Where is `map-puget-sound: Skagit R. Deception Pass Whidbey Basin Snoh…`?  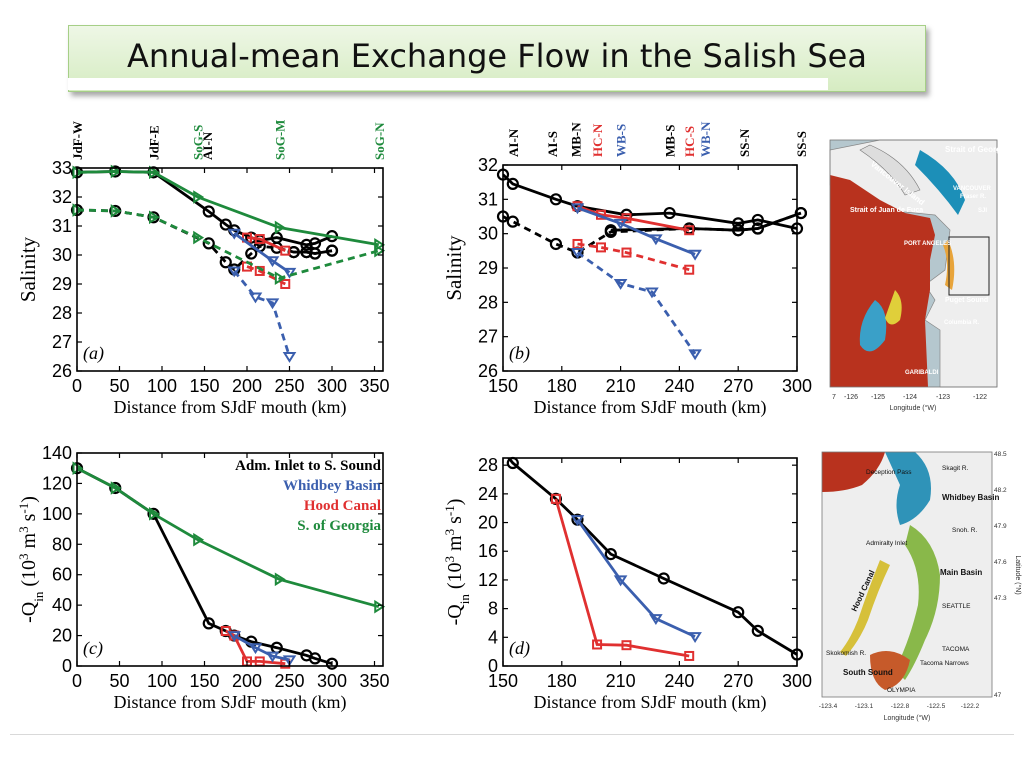 map-puget-sound: Skagit R. Deception Pass Whidbey Basin Snoh… is located at coordinates (920, 586).